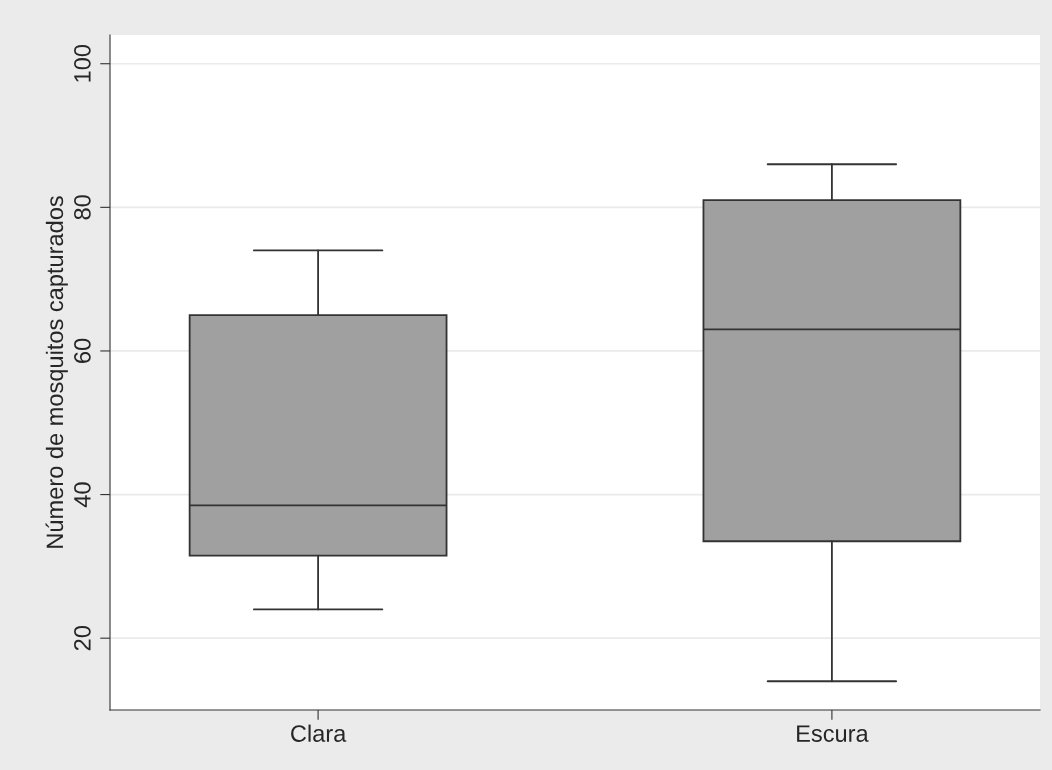 The height and width of the screenshot is (770, 1052). I want to click on x-tick-label: Clara, so click(319, 733).